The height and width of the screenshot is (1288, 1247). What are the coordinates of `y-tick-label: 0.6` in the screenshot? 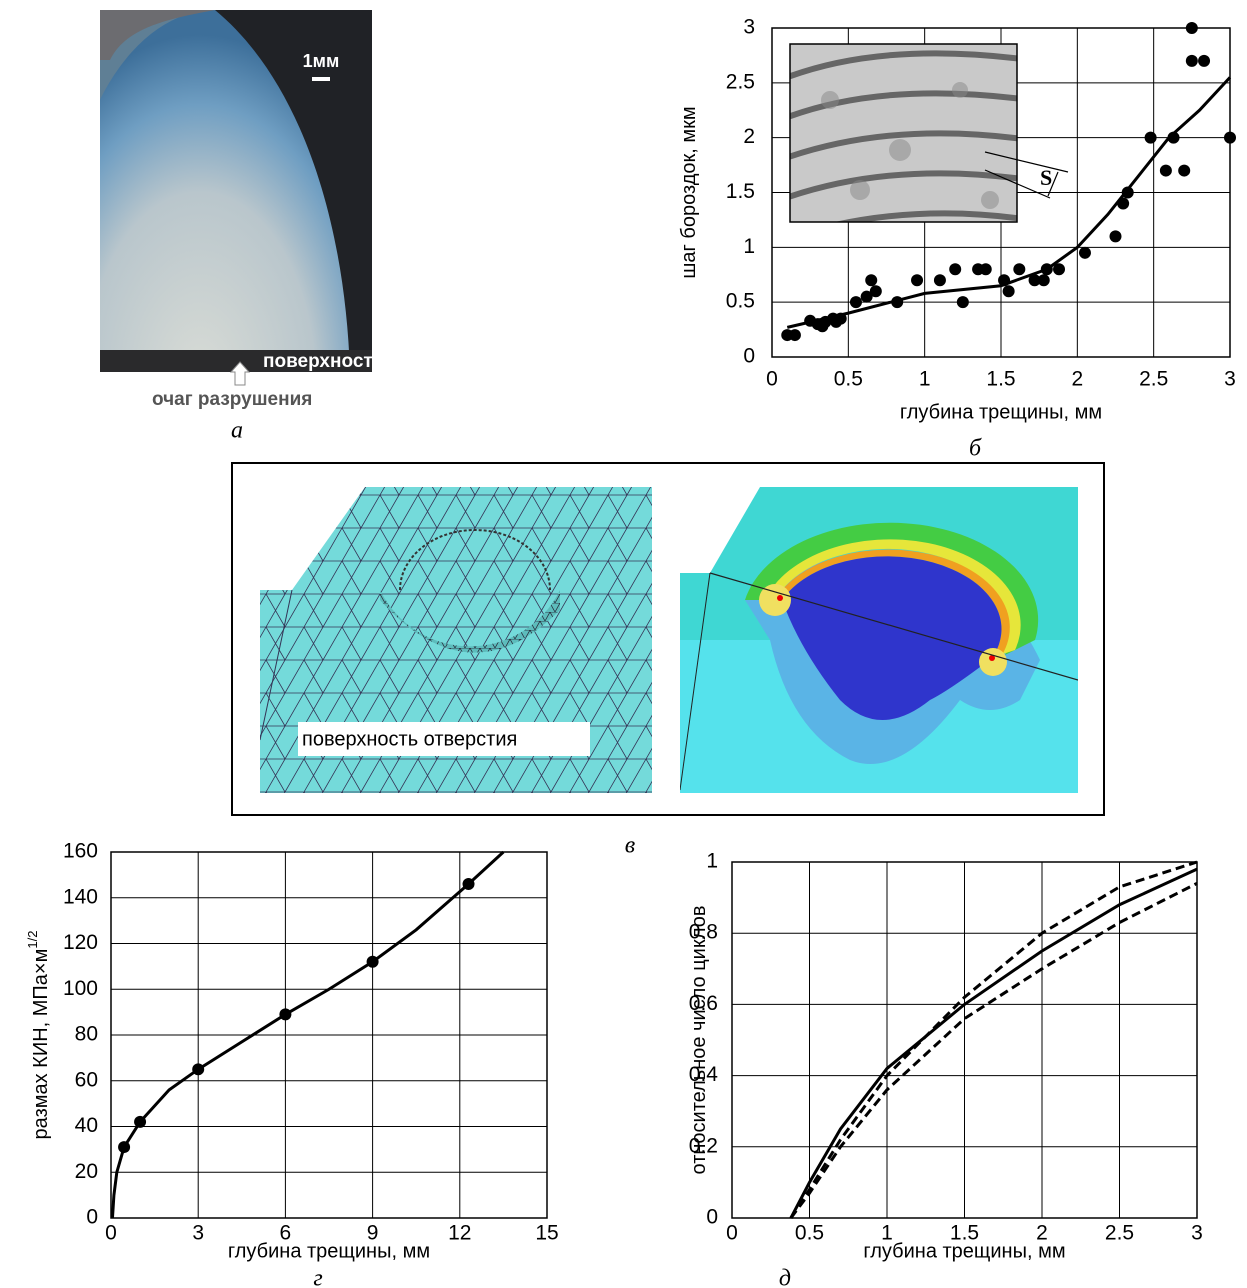 It's located at (703, 1003).